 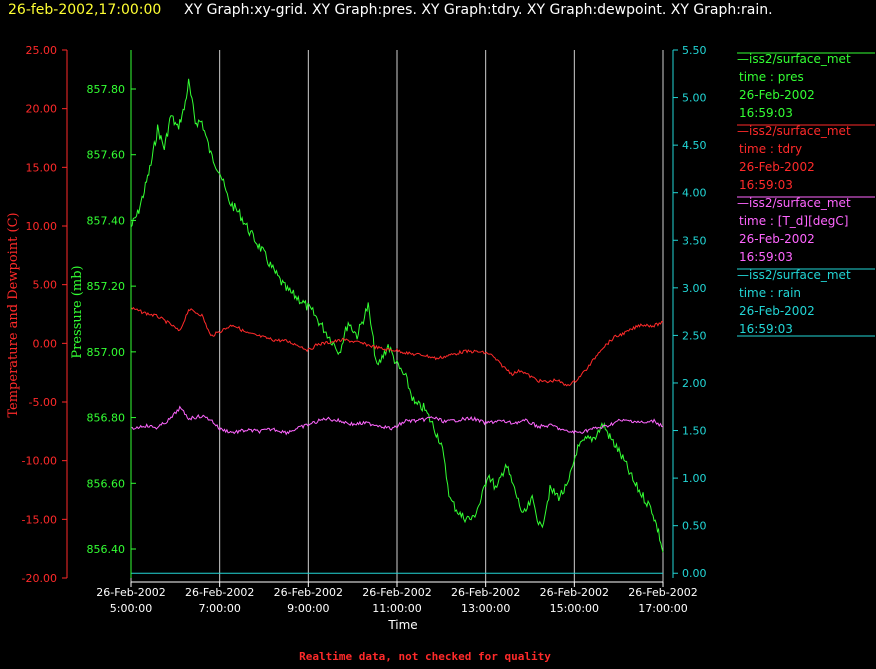 I want to click on temperature-tick-label: -20.00, so click(x=39, y=578).